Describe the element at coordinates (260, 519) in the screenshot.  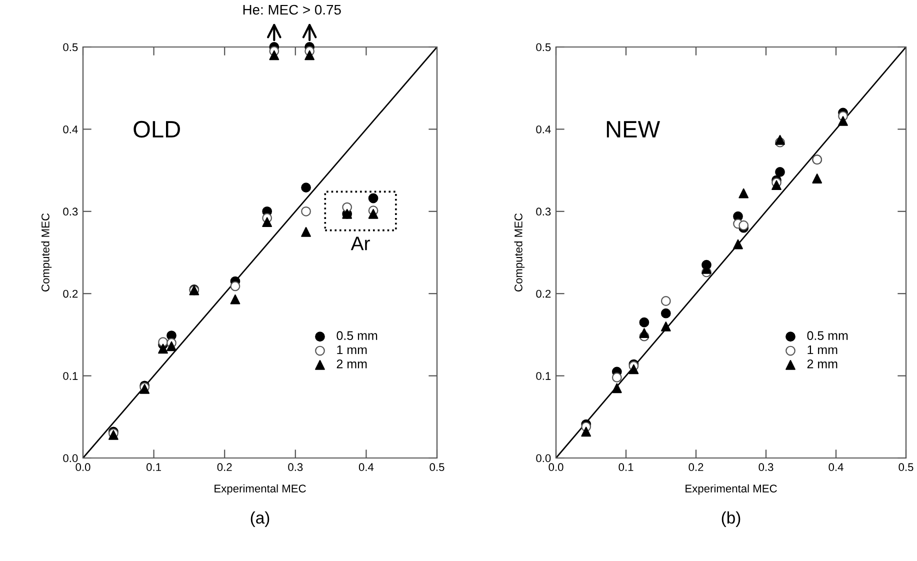
I see `text: (a)` at that location.